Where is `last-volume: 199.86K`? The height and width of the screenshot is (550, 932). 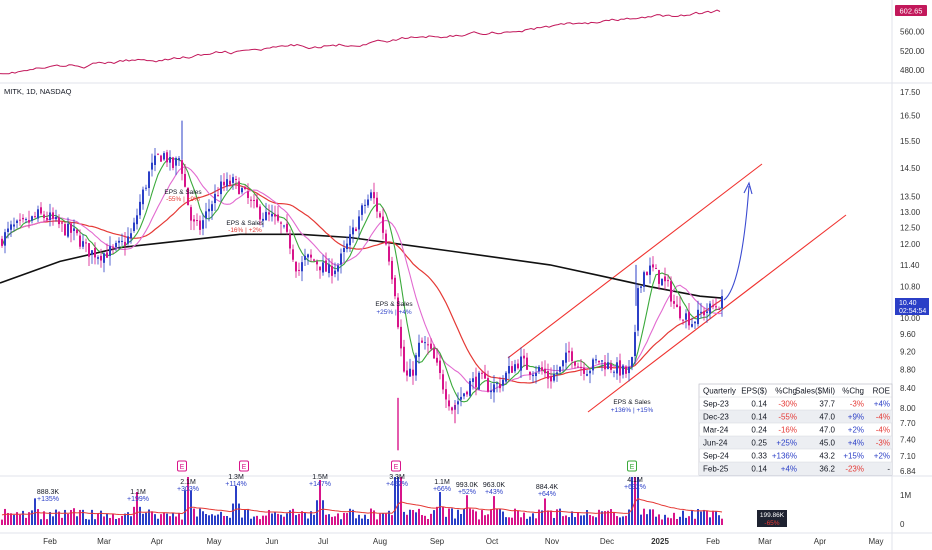 last-volume: 199.86K is located at coordinates (772, 515).